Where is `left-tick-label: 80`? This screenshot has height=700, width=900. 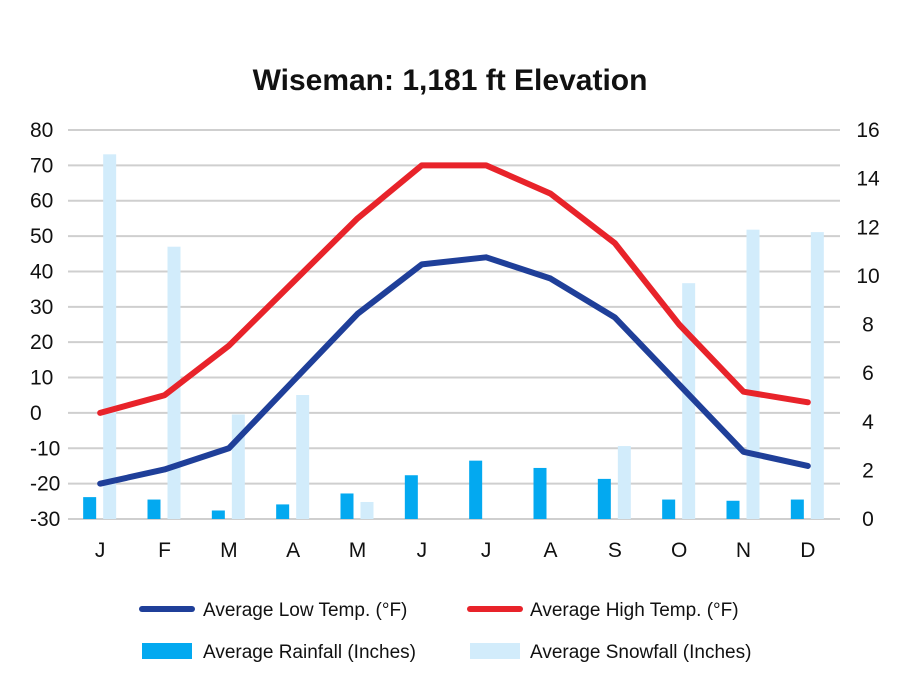 left-tick-label: 80 is located at coordinates (41, 130).